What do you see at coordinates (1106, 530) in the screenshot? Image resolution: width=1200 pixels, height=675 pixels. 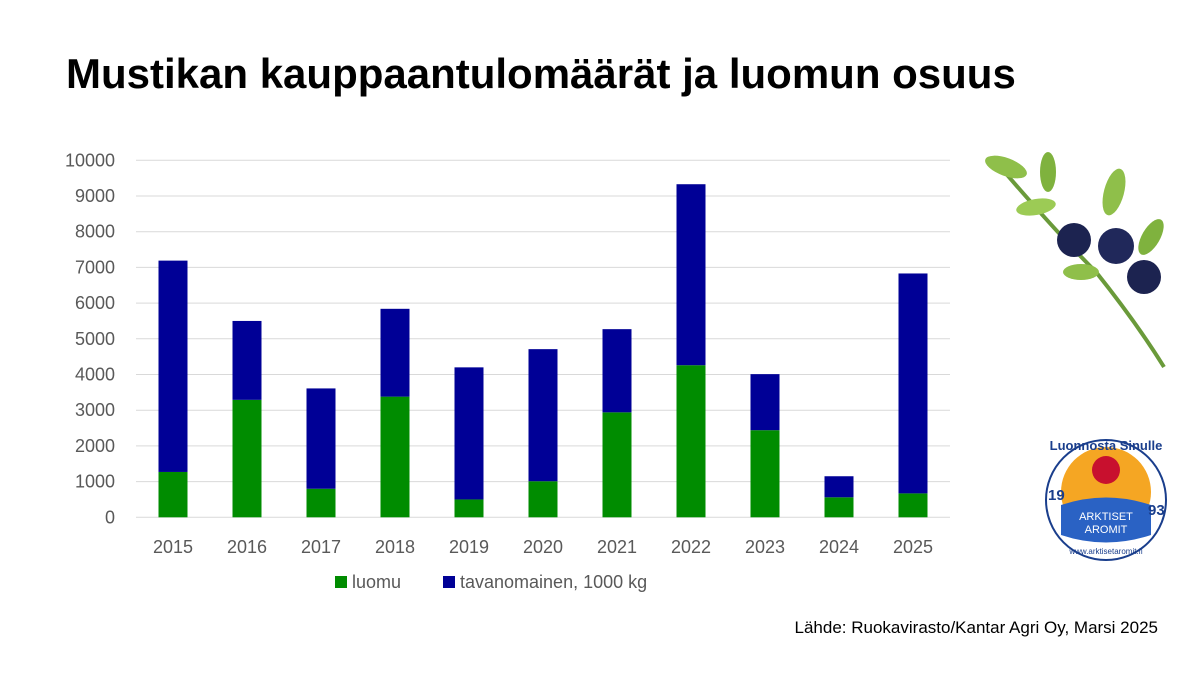 I see `logo-name-2: AROMIT` at bounding box center [1106, 530].